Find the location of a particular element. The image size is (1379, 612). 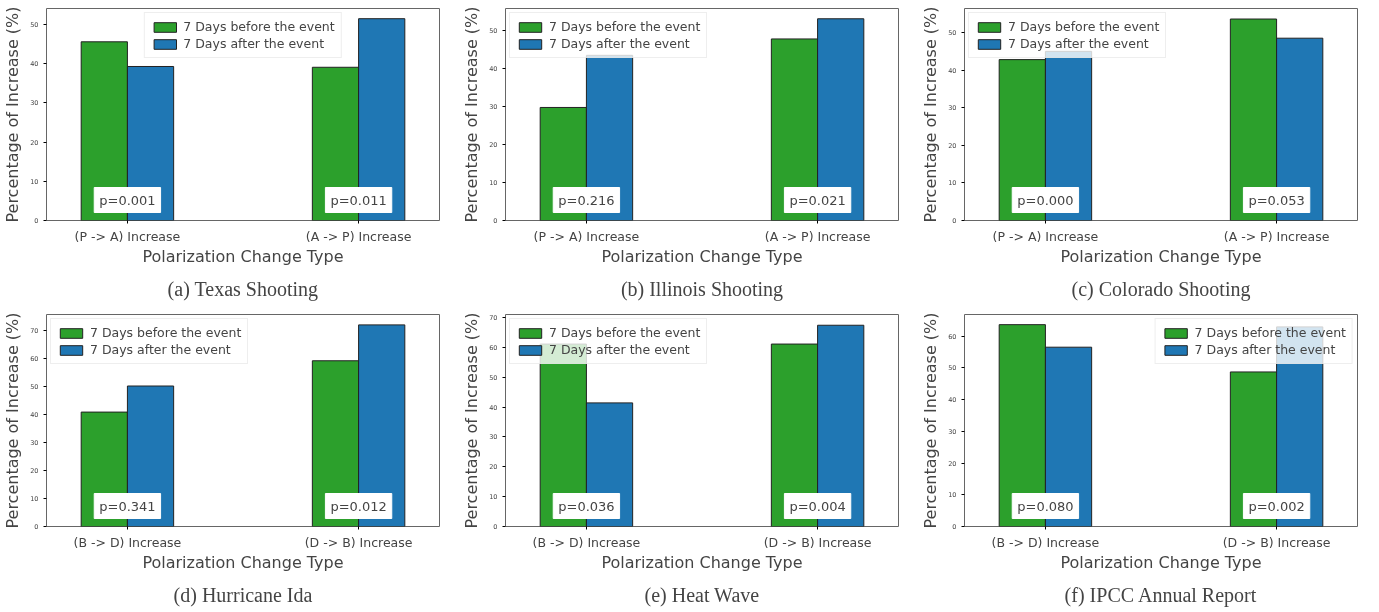

text: (a) Texas Shooting is located at coordinates (243, 289).